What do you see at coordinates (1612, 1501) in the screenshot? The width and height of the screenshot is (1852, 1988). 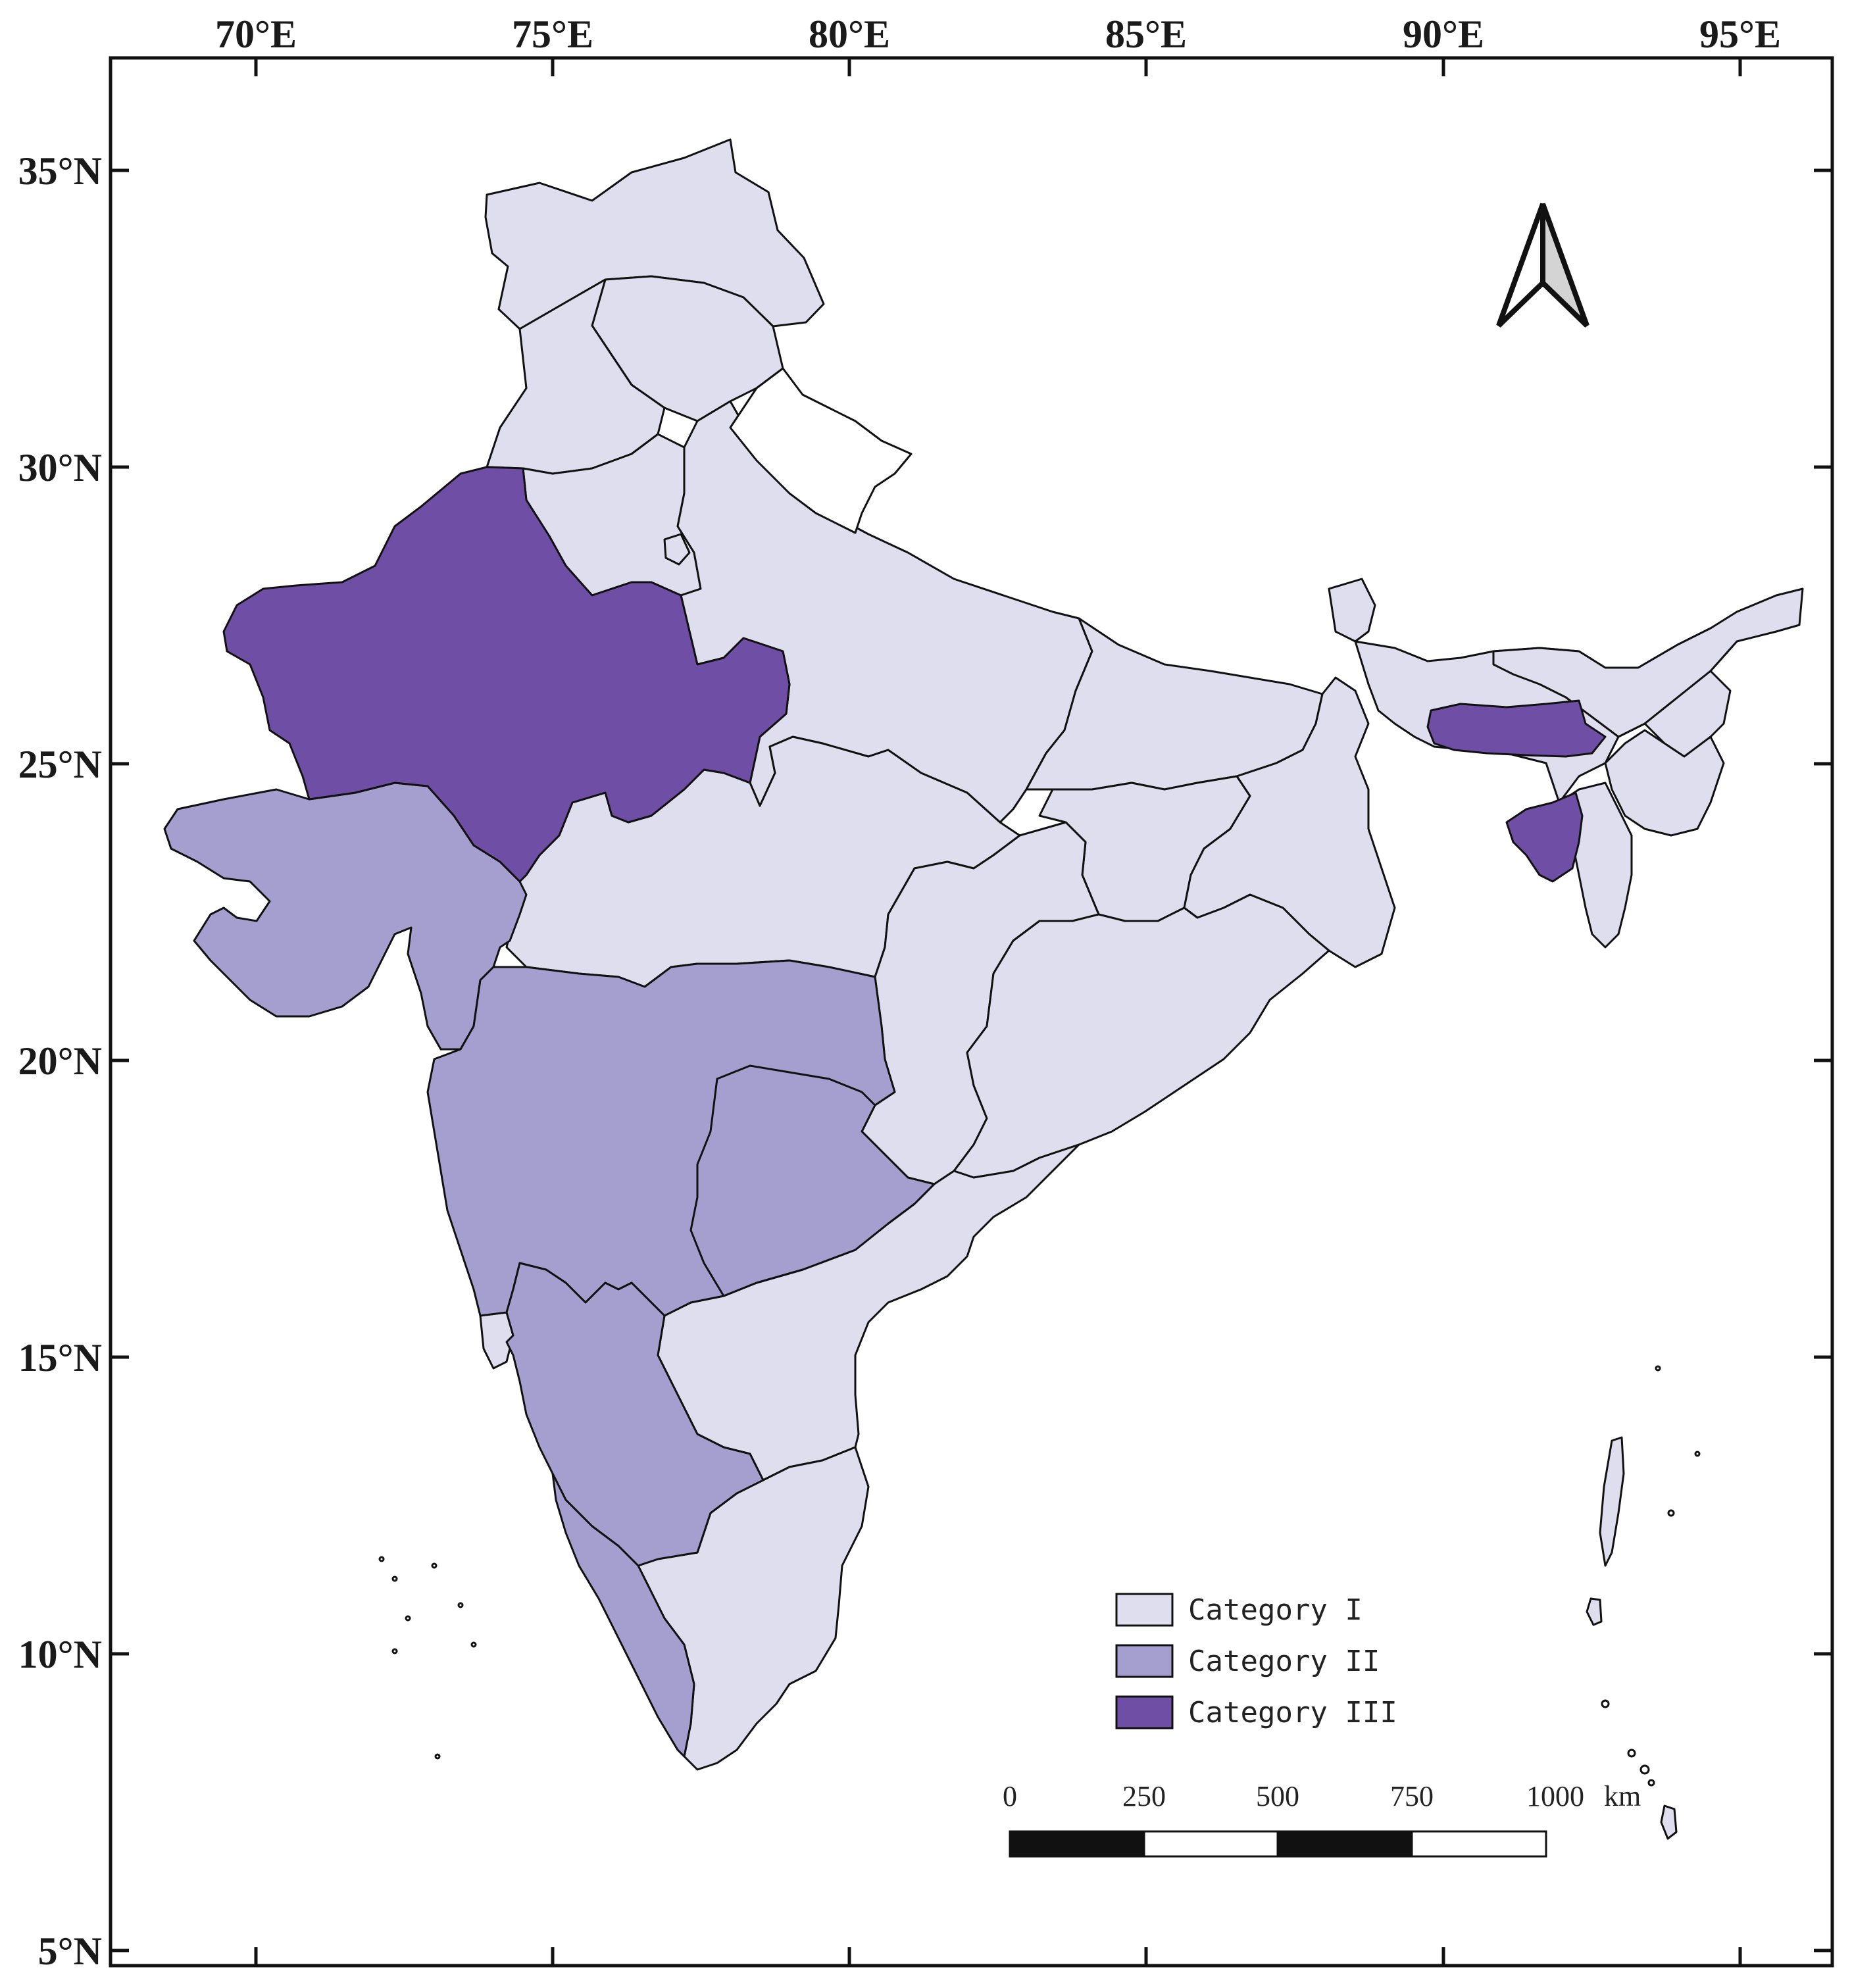 I see `region-andaman-islands` at bounding box center [1612, 1501].